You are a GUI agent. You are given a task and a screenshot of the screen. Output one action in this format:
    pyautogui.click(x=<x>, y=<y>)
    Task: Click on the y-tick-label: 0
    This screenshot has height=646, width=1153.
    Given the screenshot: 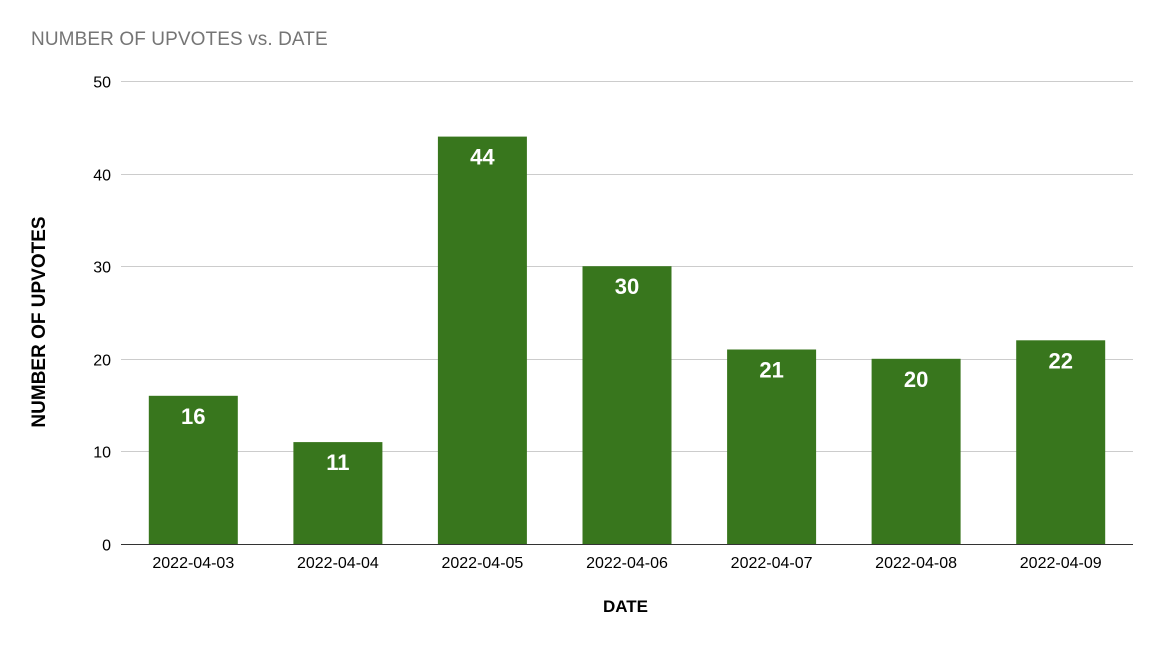 What is the action you would take?
    pyautogui.click(x=106, y=546)
    